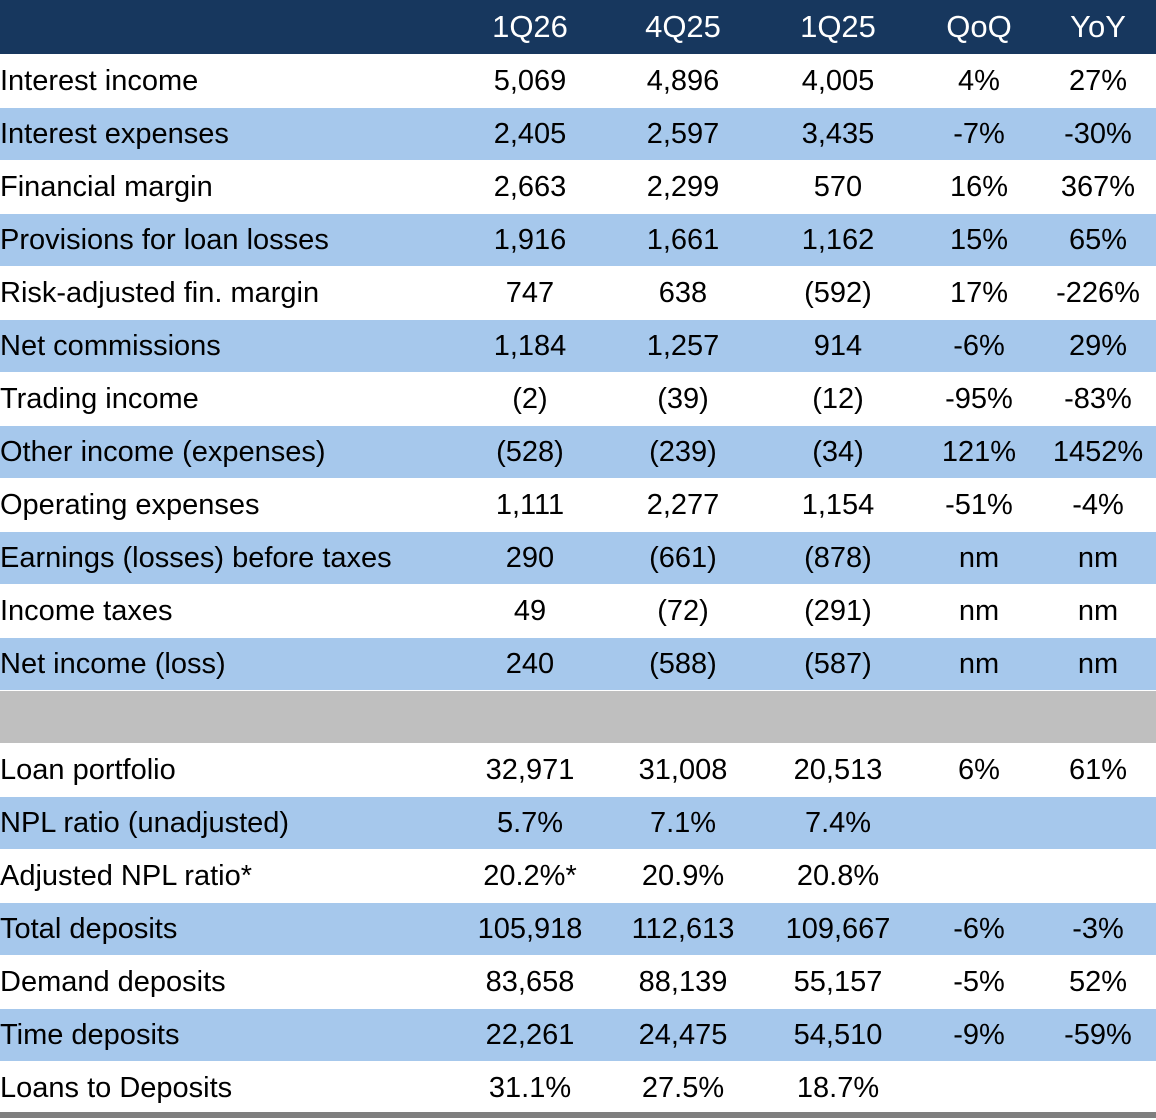  Describe the element at coordinates (530, 611) in the screenshot. I see `value-1q26: 49` at that location.